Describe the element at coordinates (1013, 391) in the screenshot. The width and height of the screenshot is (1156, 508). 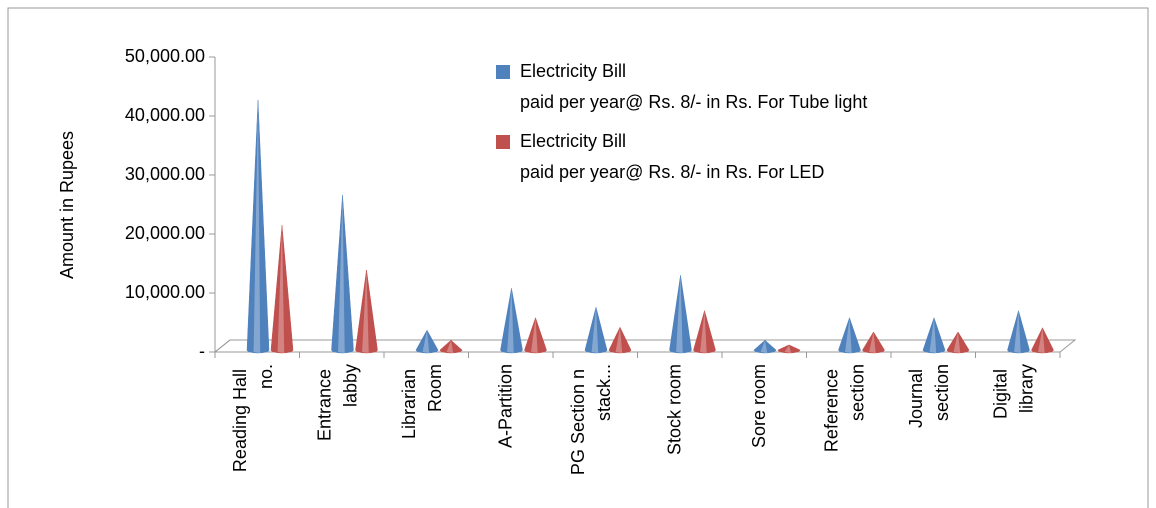
I see `x-tick-label: Digital library` at that location.